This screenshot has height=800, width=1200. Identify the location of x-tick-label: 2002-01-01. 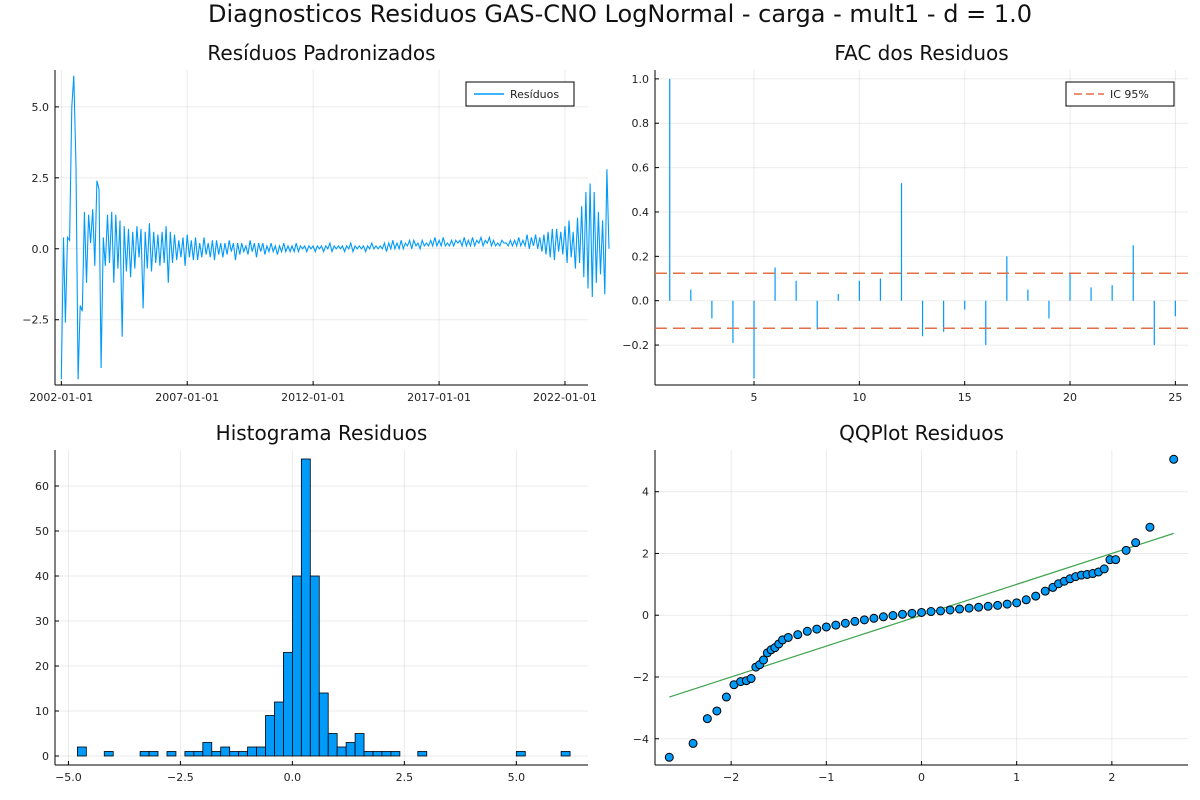
(61, 397).